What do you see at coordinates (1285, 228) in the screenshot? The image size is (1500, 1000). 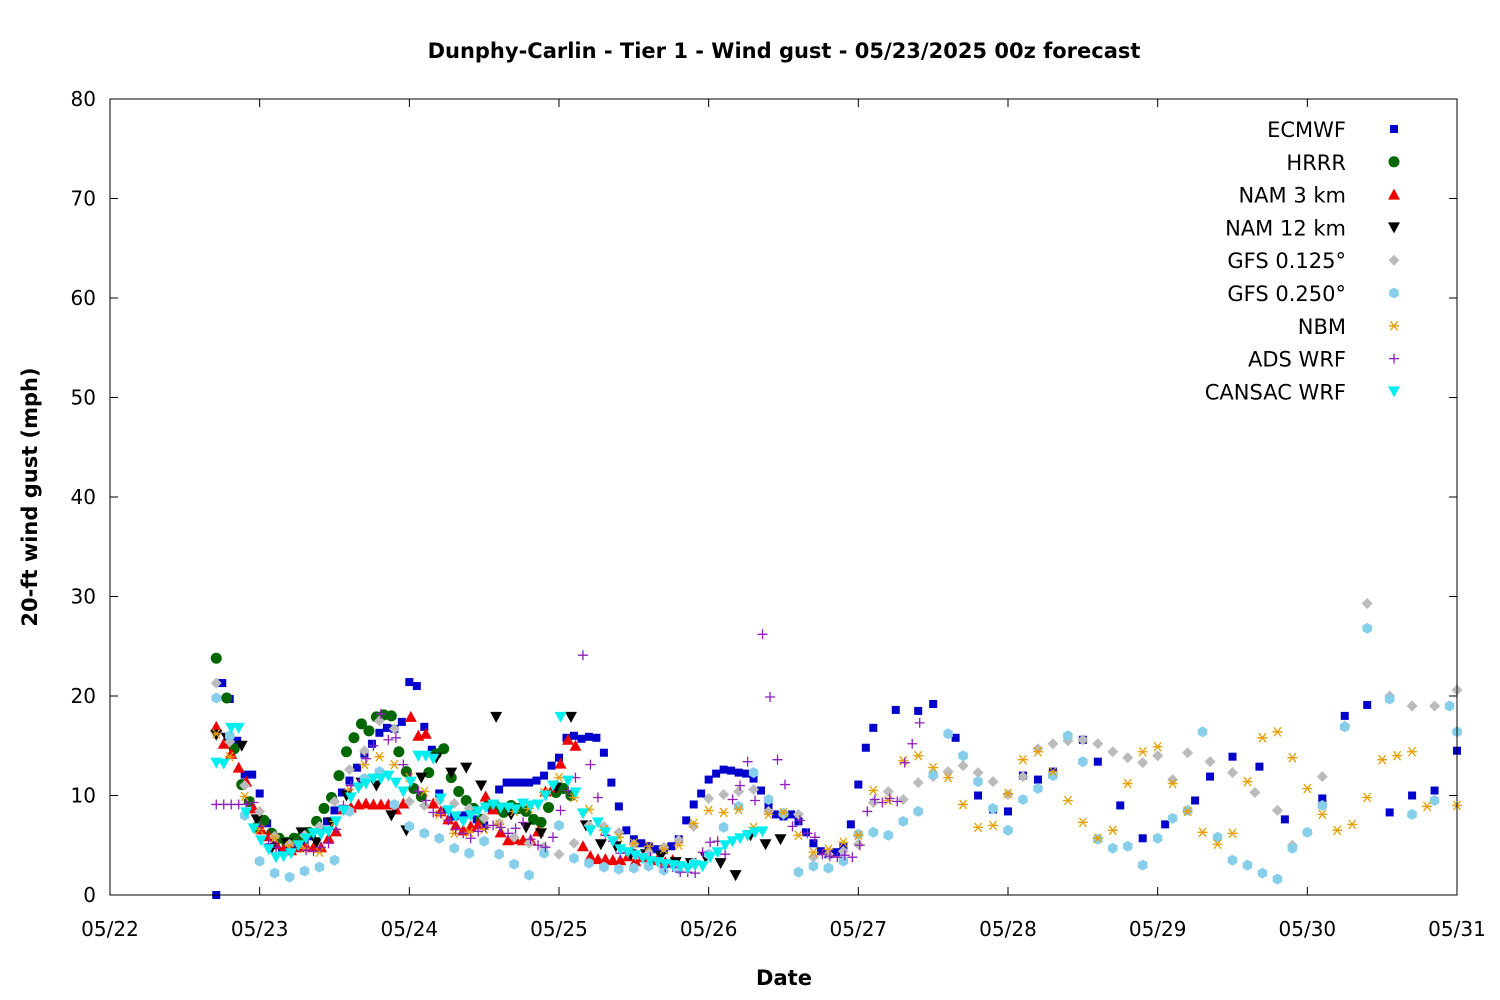 I see `legend-label: NAM 12 km` at bounding box center [1285, 228].